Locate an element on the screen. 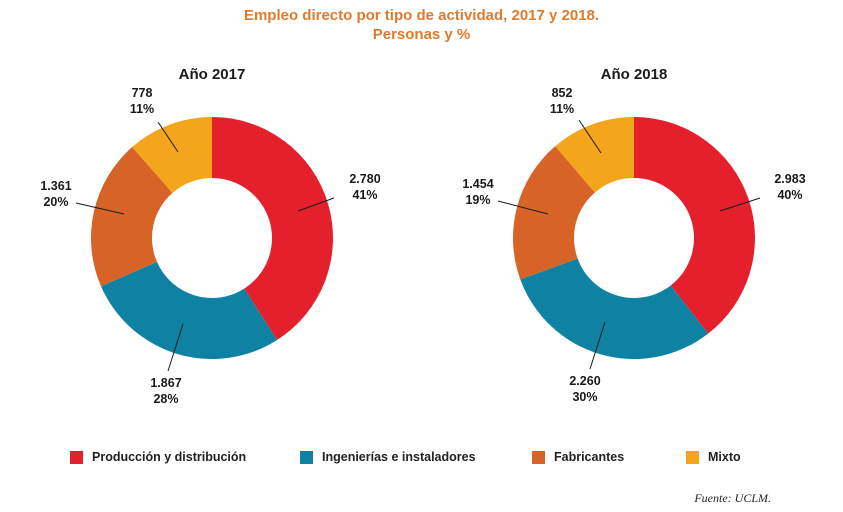  legend-label: Producción y distribución is located at coordinates (169, 457).